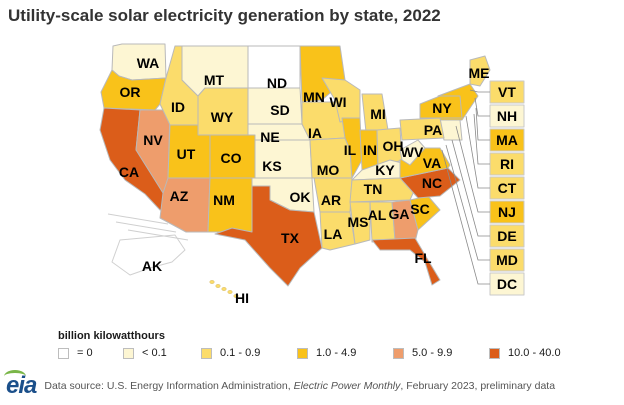 This screenshot has width=624, height=405. I want to click on leader-line-nh, so click(482, 107).